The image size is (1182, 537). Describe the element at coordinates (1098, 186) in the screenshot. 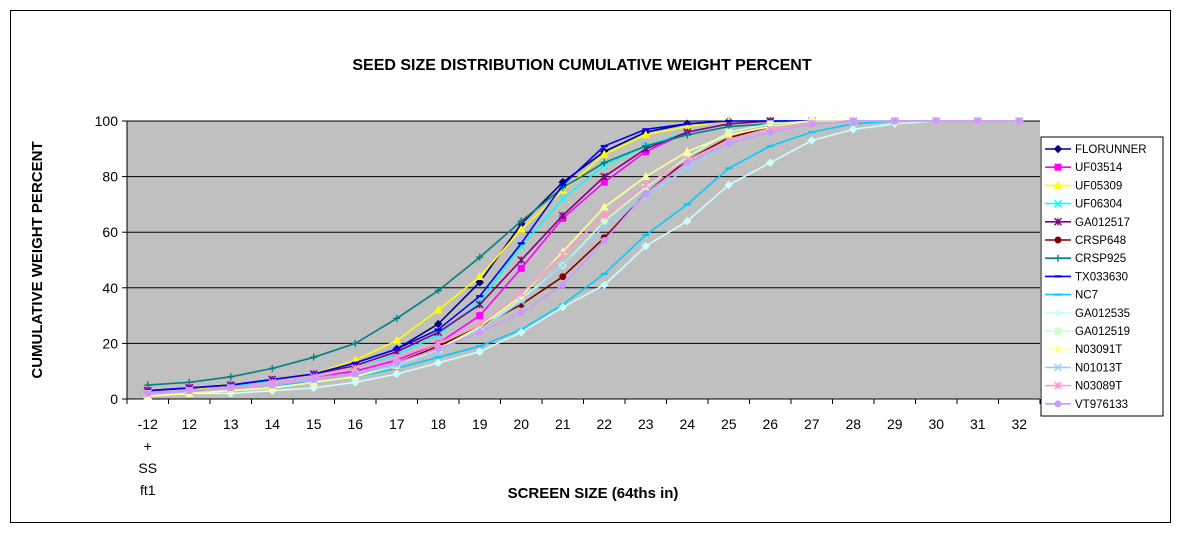

I see `legend-label-uf05309: UF05309` at that location.